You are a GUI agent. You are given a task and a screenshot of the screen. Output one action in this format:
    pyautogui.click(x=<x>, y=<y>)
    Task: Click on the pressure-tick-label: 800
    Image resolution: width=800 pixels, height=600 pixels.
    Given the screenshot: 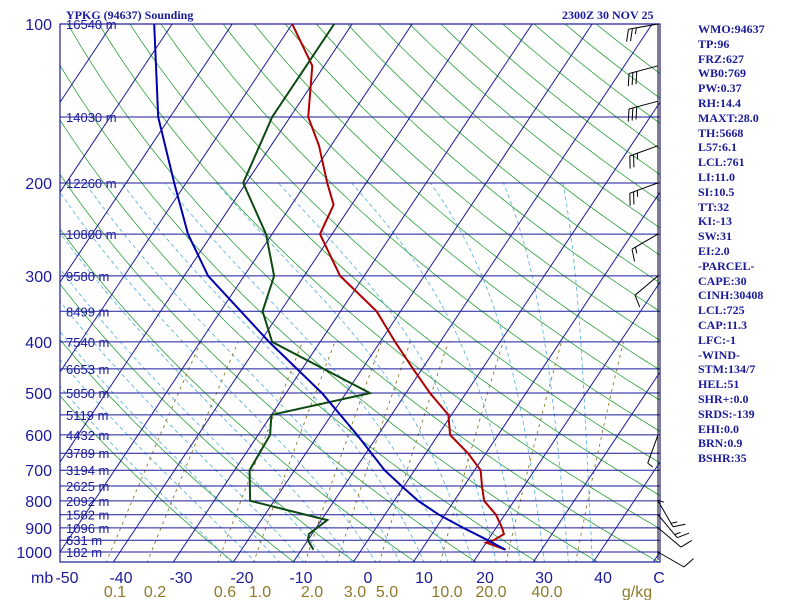 What is the action you would take?
    pyautogui.click(x=38, y=502)
    